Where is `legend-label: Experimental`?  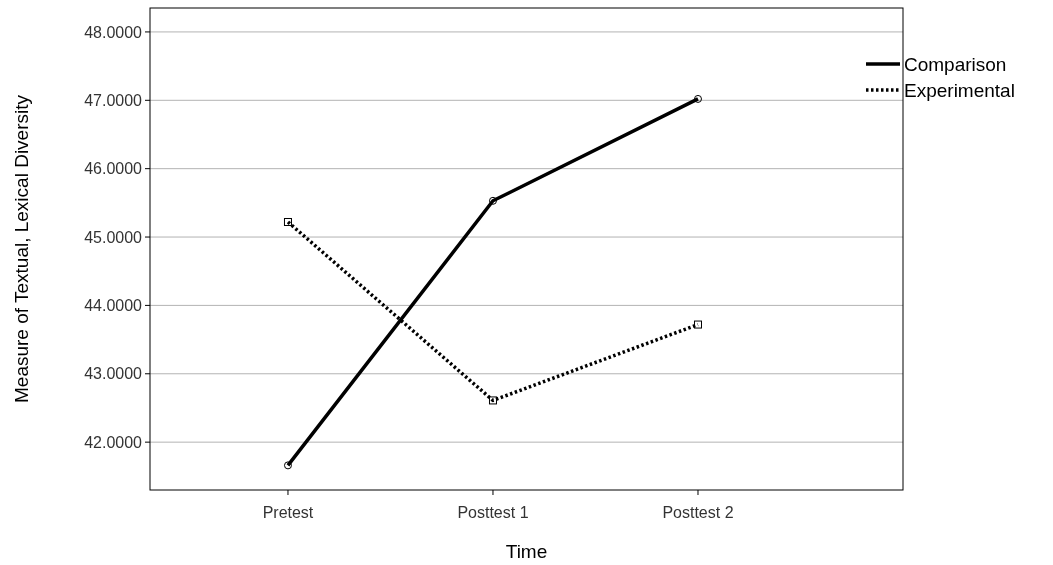 legend-label: Experimental is located at coordinates (959, 90).